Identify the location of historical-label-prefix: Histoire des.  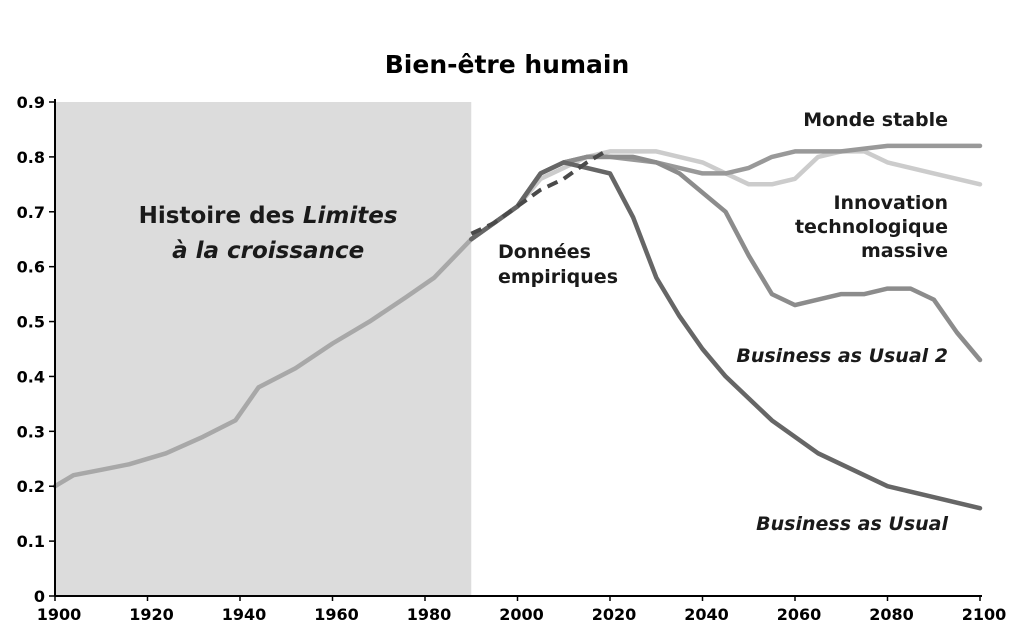
(221, 216).